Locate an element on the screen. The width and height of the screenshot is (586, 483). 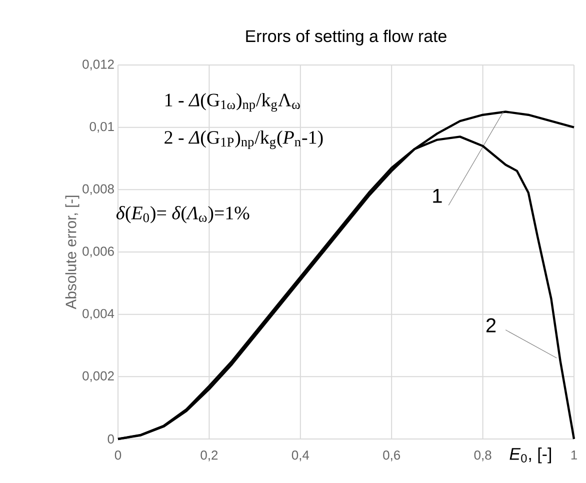
x-tick-label: 1 is located at coordinates (574, 455).